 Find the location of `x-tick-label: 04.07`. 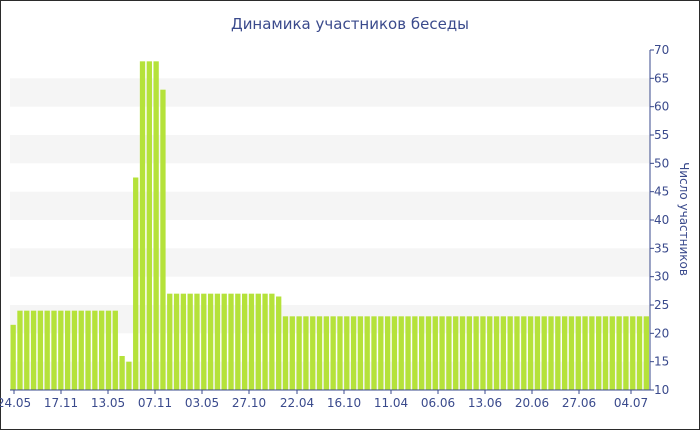

x-tick-label: 04.07 is located at coordinates (631, 403).